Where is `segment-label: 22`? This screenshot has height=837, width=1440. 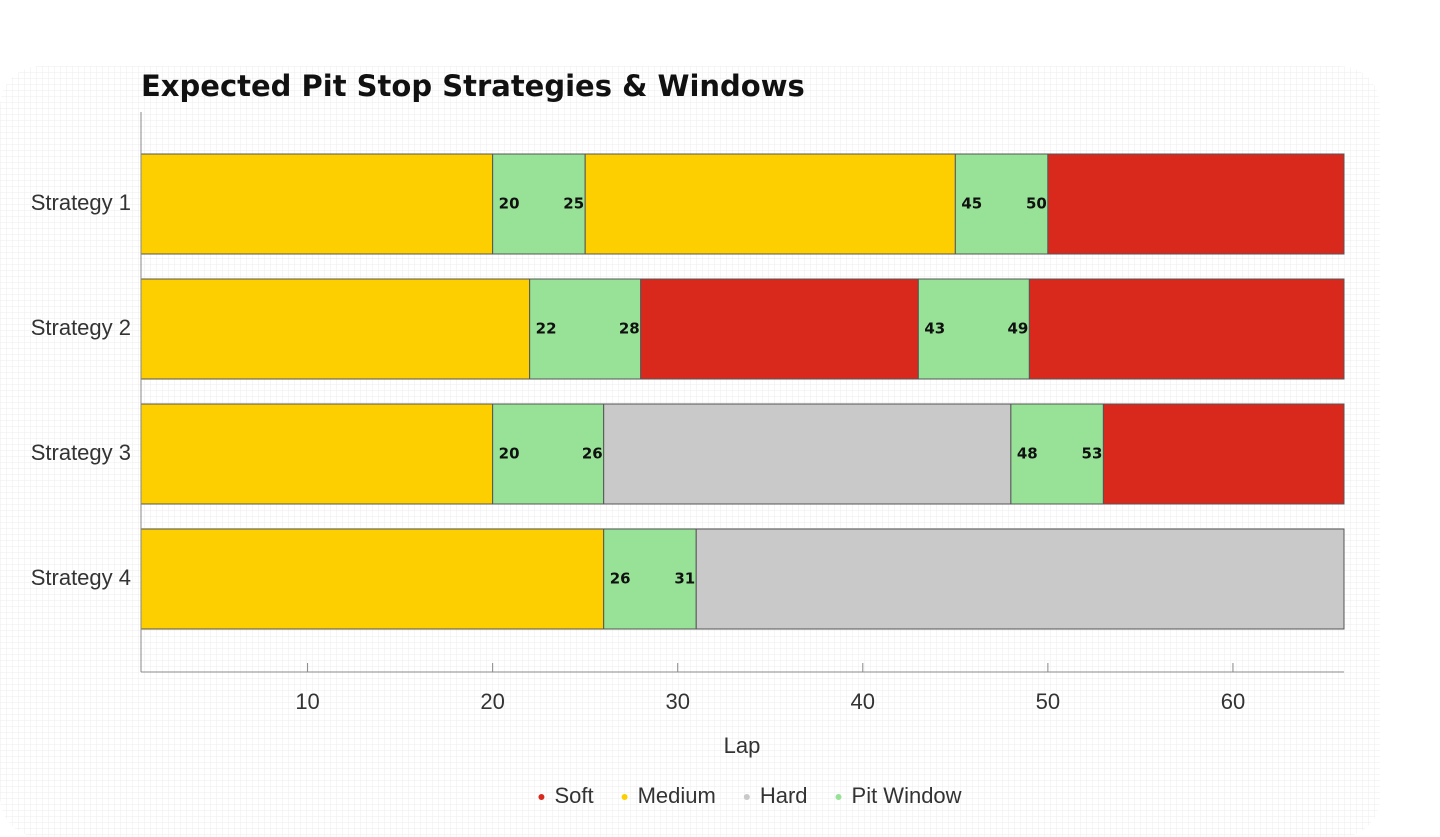 segment-label: 22 is located at coordinates (546, 329).